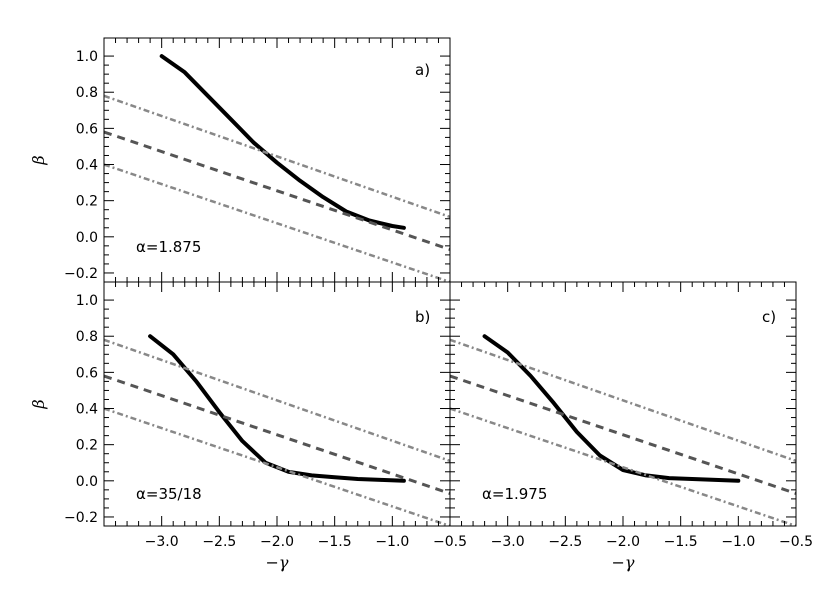 The height and width of the screenshot is (594, 830). Describe the element at coordinates (169, 494) in the screenshot. I see `alpha-annotation: α=35/18` at that location.